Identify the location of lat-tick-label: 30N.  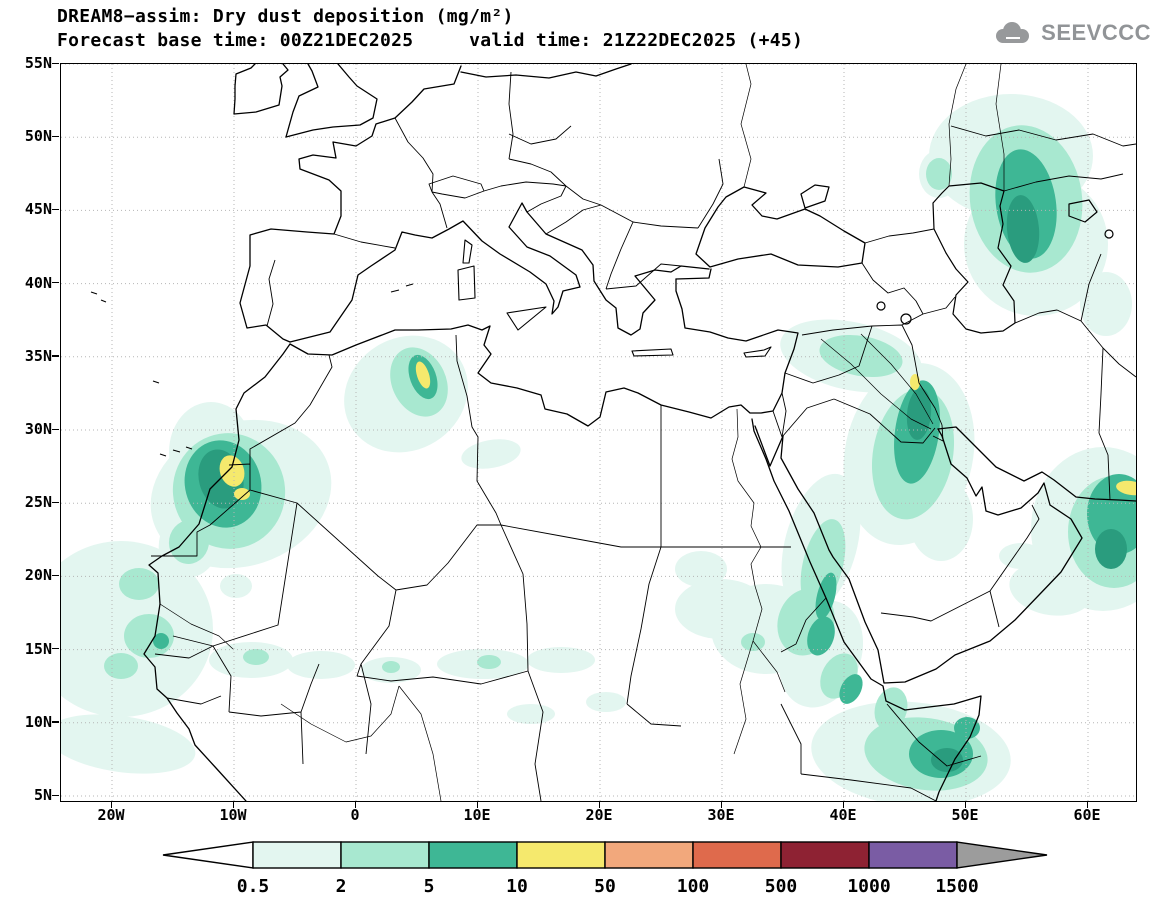
(38, 429).